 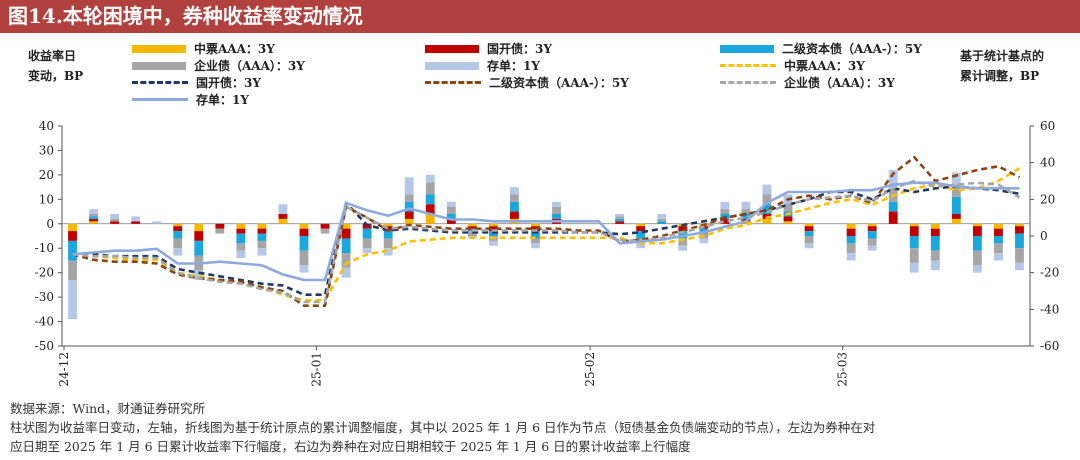 I want to click on legend-bar-t2: 二级资本债（AAA-）：5Y, so click(x=821, y=48).